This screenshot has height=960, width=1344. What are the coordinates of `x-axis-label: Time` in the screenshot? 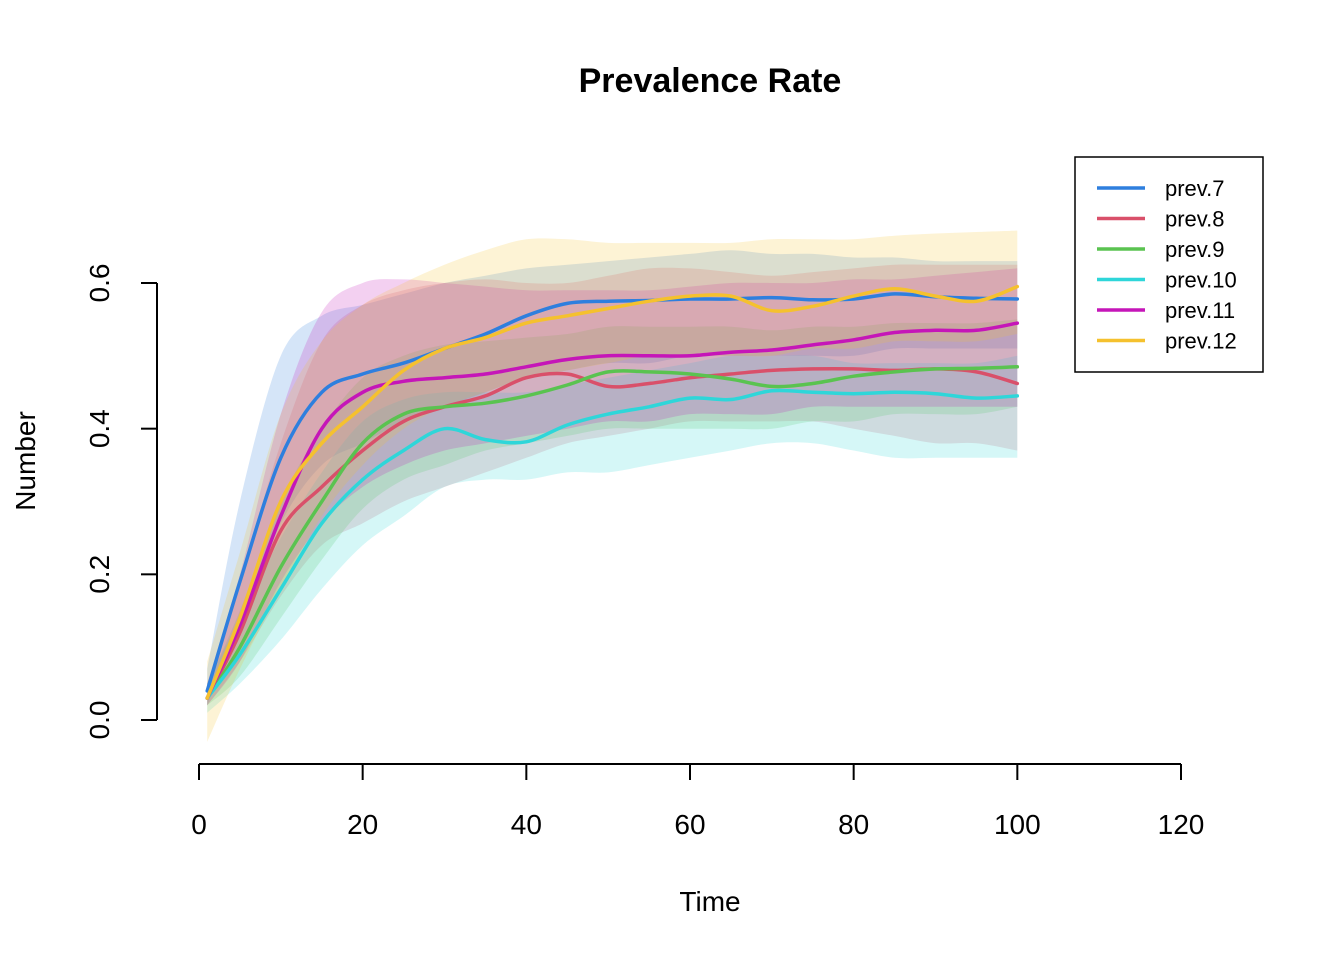 It's located at (709, 901).